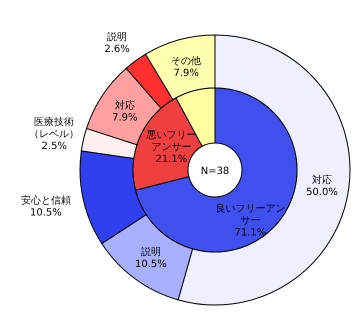  What do you see at coordinates (54, 128) in the screenshot?
I see `slice-label: 医療技術（レベル）` at bounding box center [54, 128].